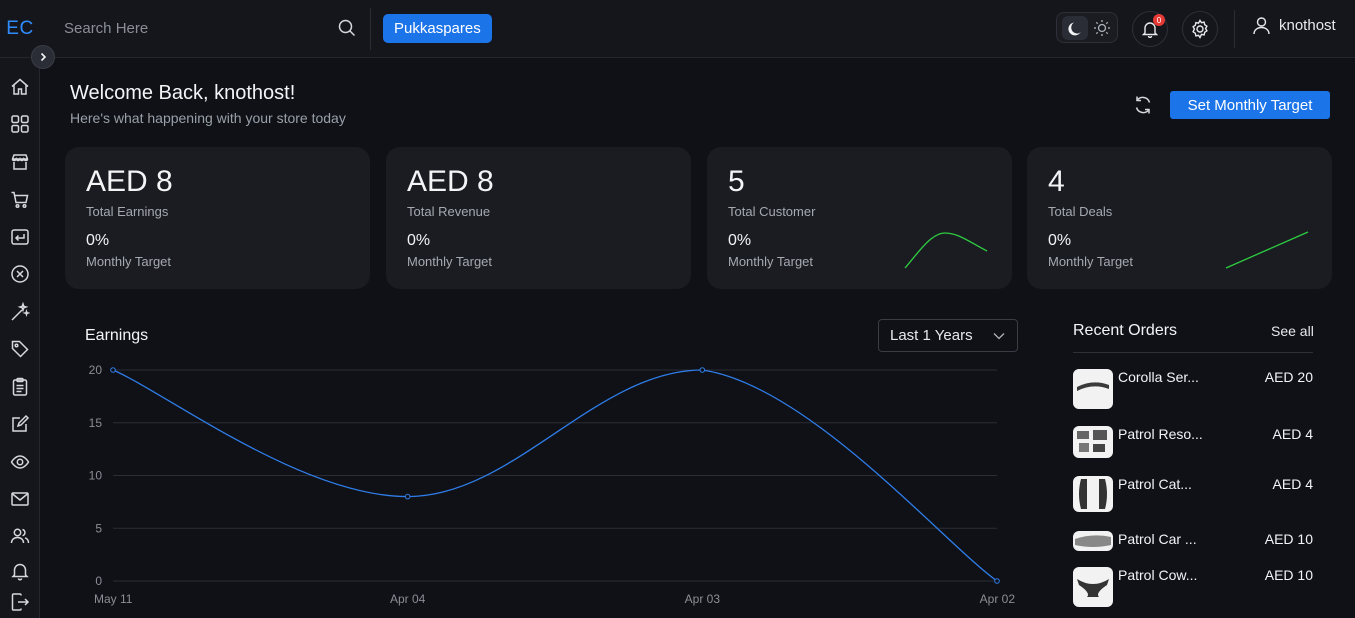  Describe the element at coordinates (183, 93) in the screenshot. I see `page-title: Welcome Back, knothost!` at that location.